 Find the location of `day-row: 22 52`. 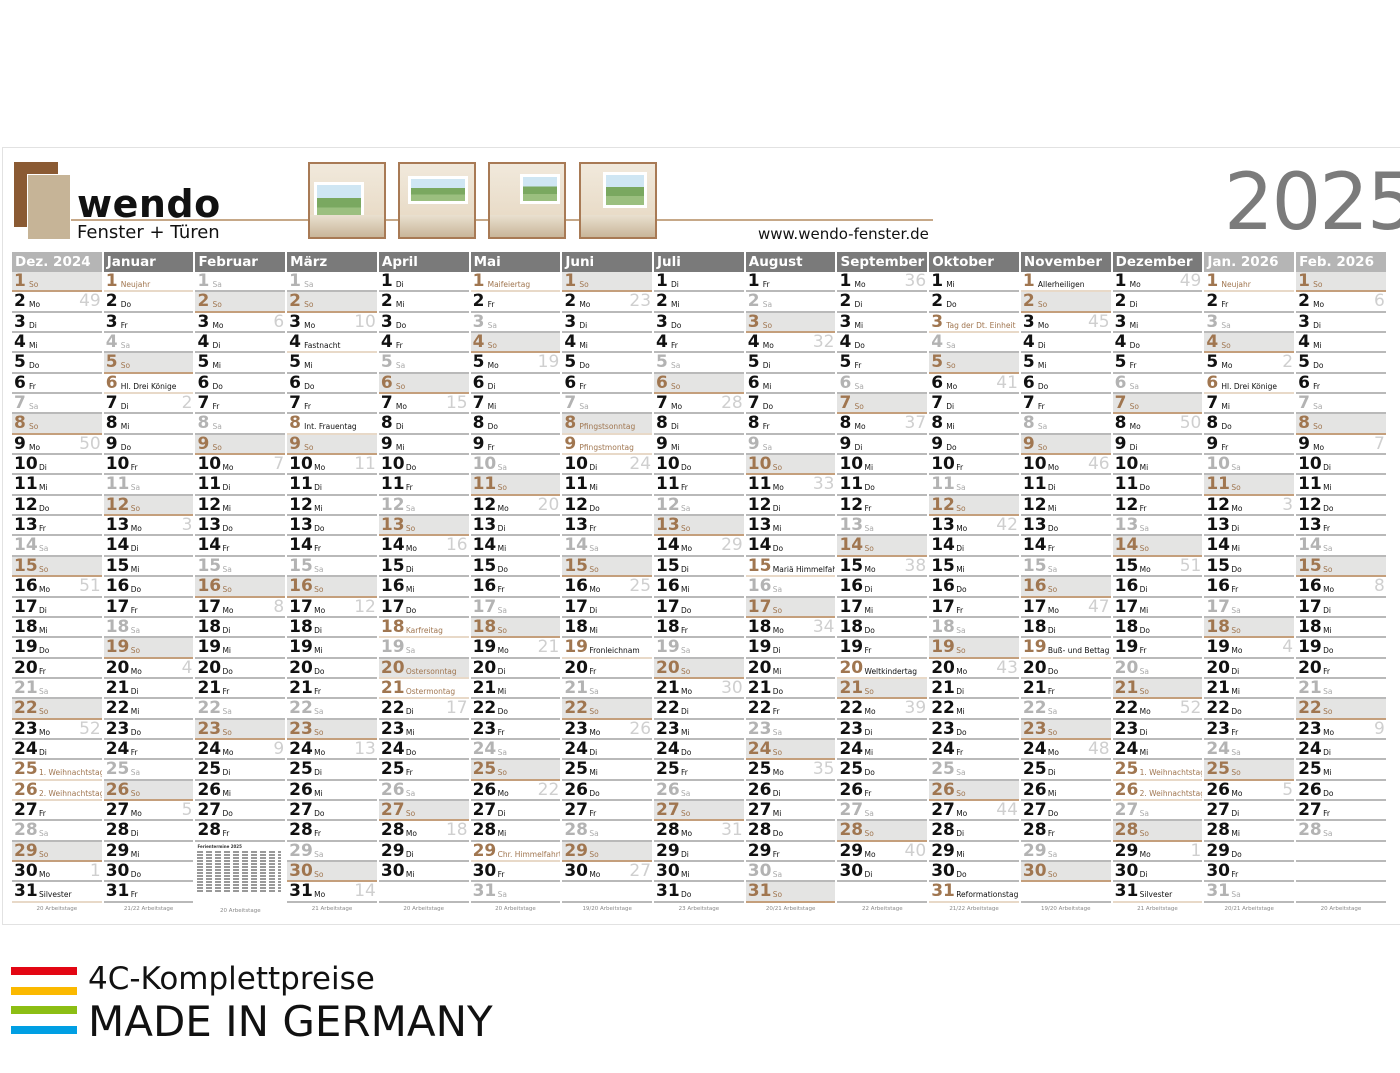

day-row: 22 52 is located at coordinates (1157, 709).